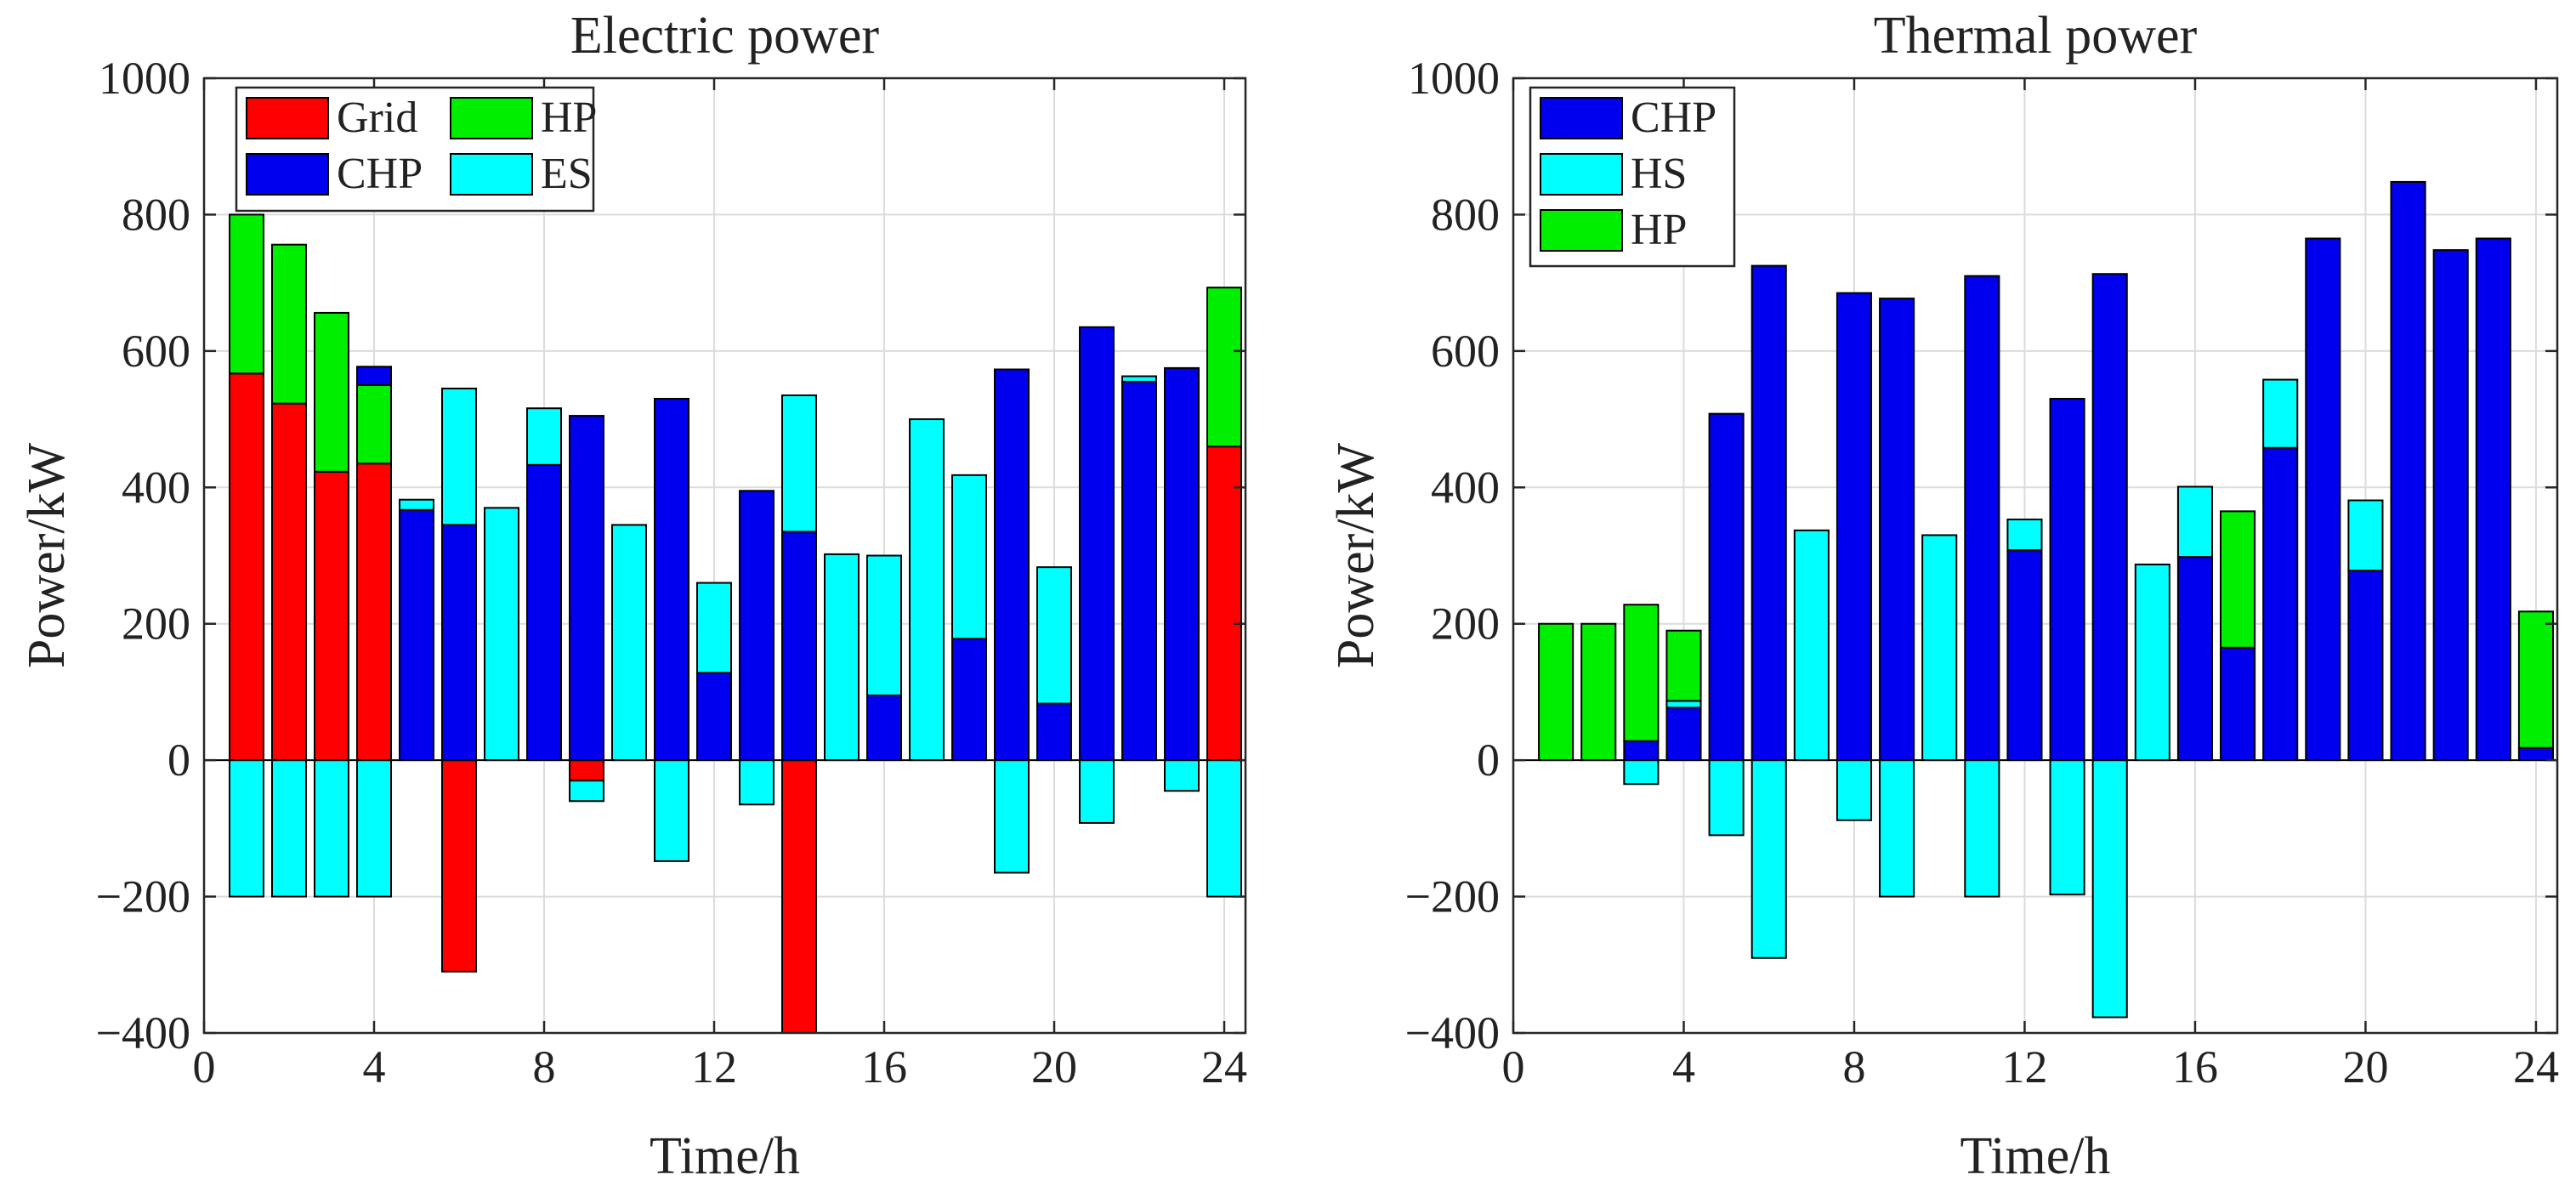 This screenshot has width=2576, height=1203. Describe the element at coordinates (544, 437) in the screenshot. I see `bar-es-h8` at that location.